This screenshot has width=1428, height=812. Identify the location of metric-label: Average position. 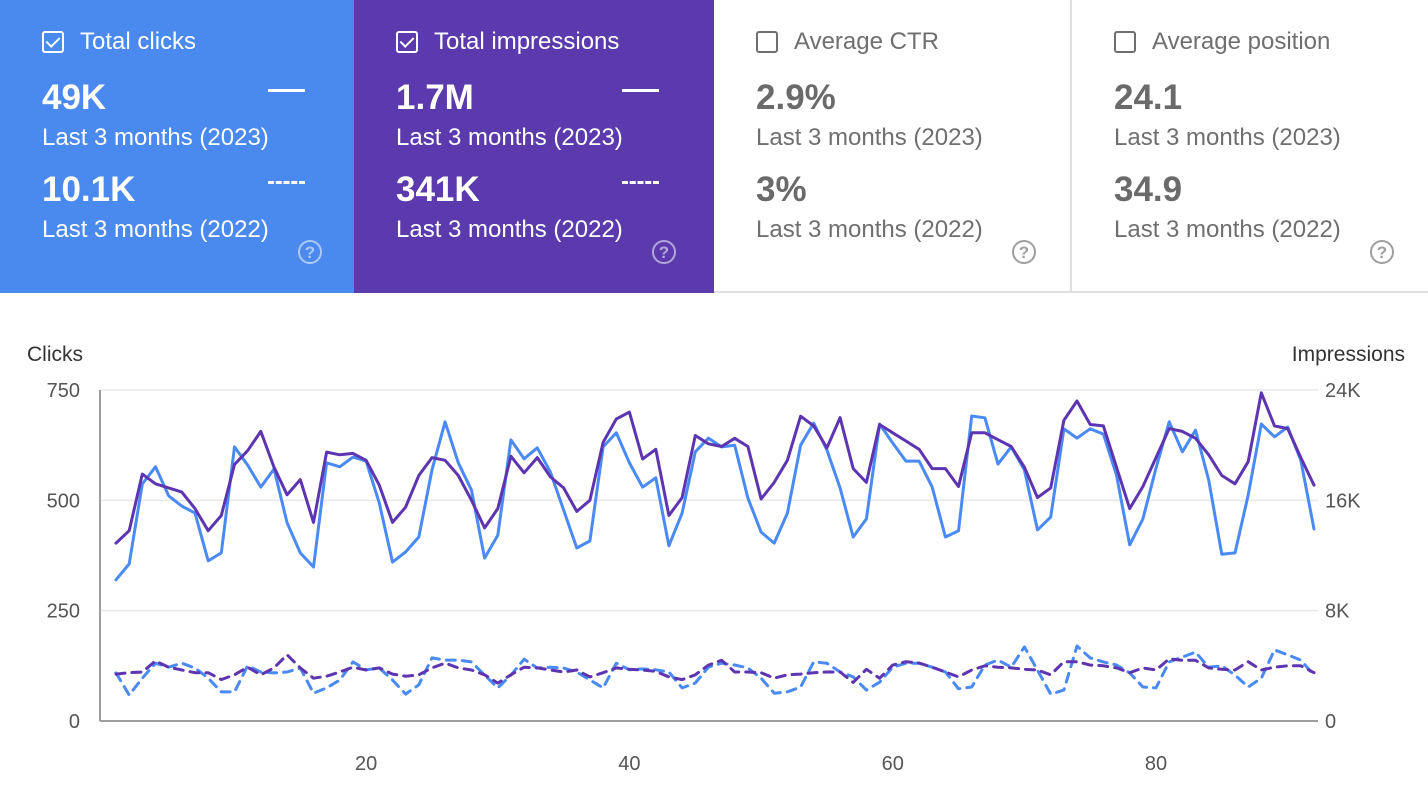
(1241, 41).